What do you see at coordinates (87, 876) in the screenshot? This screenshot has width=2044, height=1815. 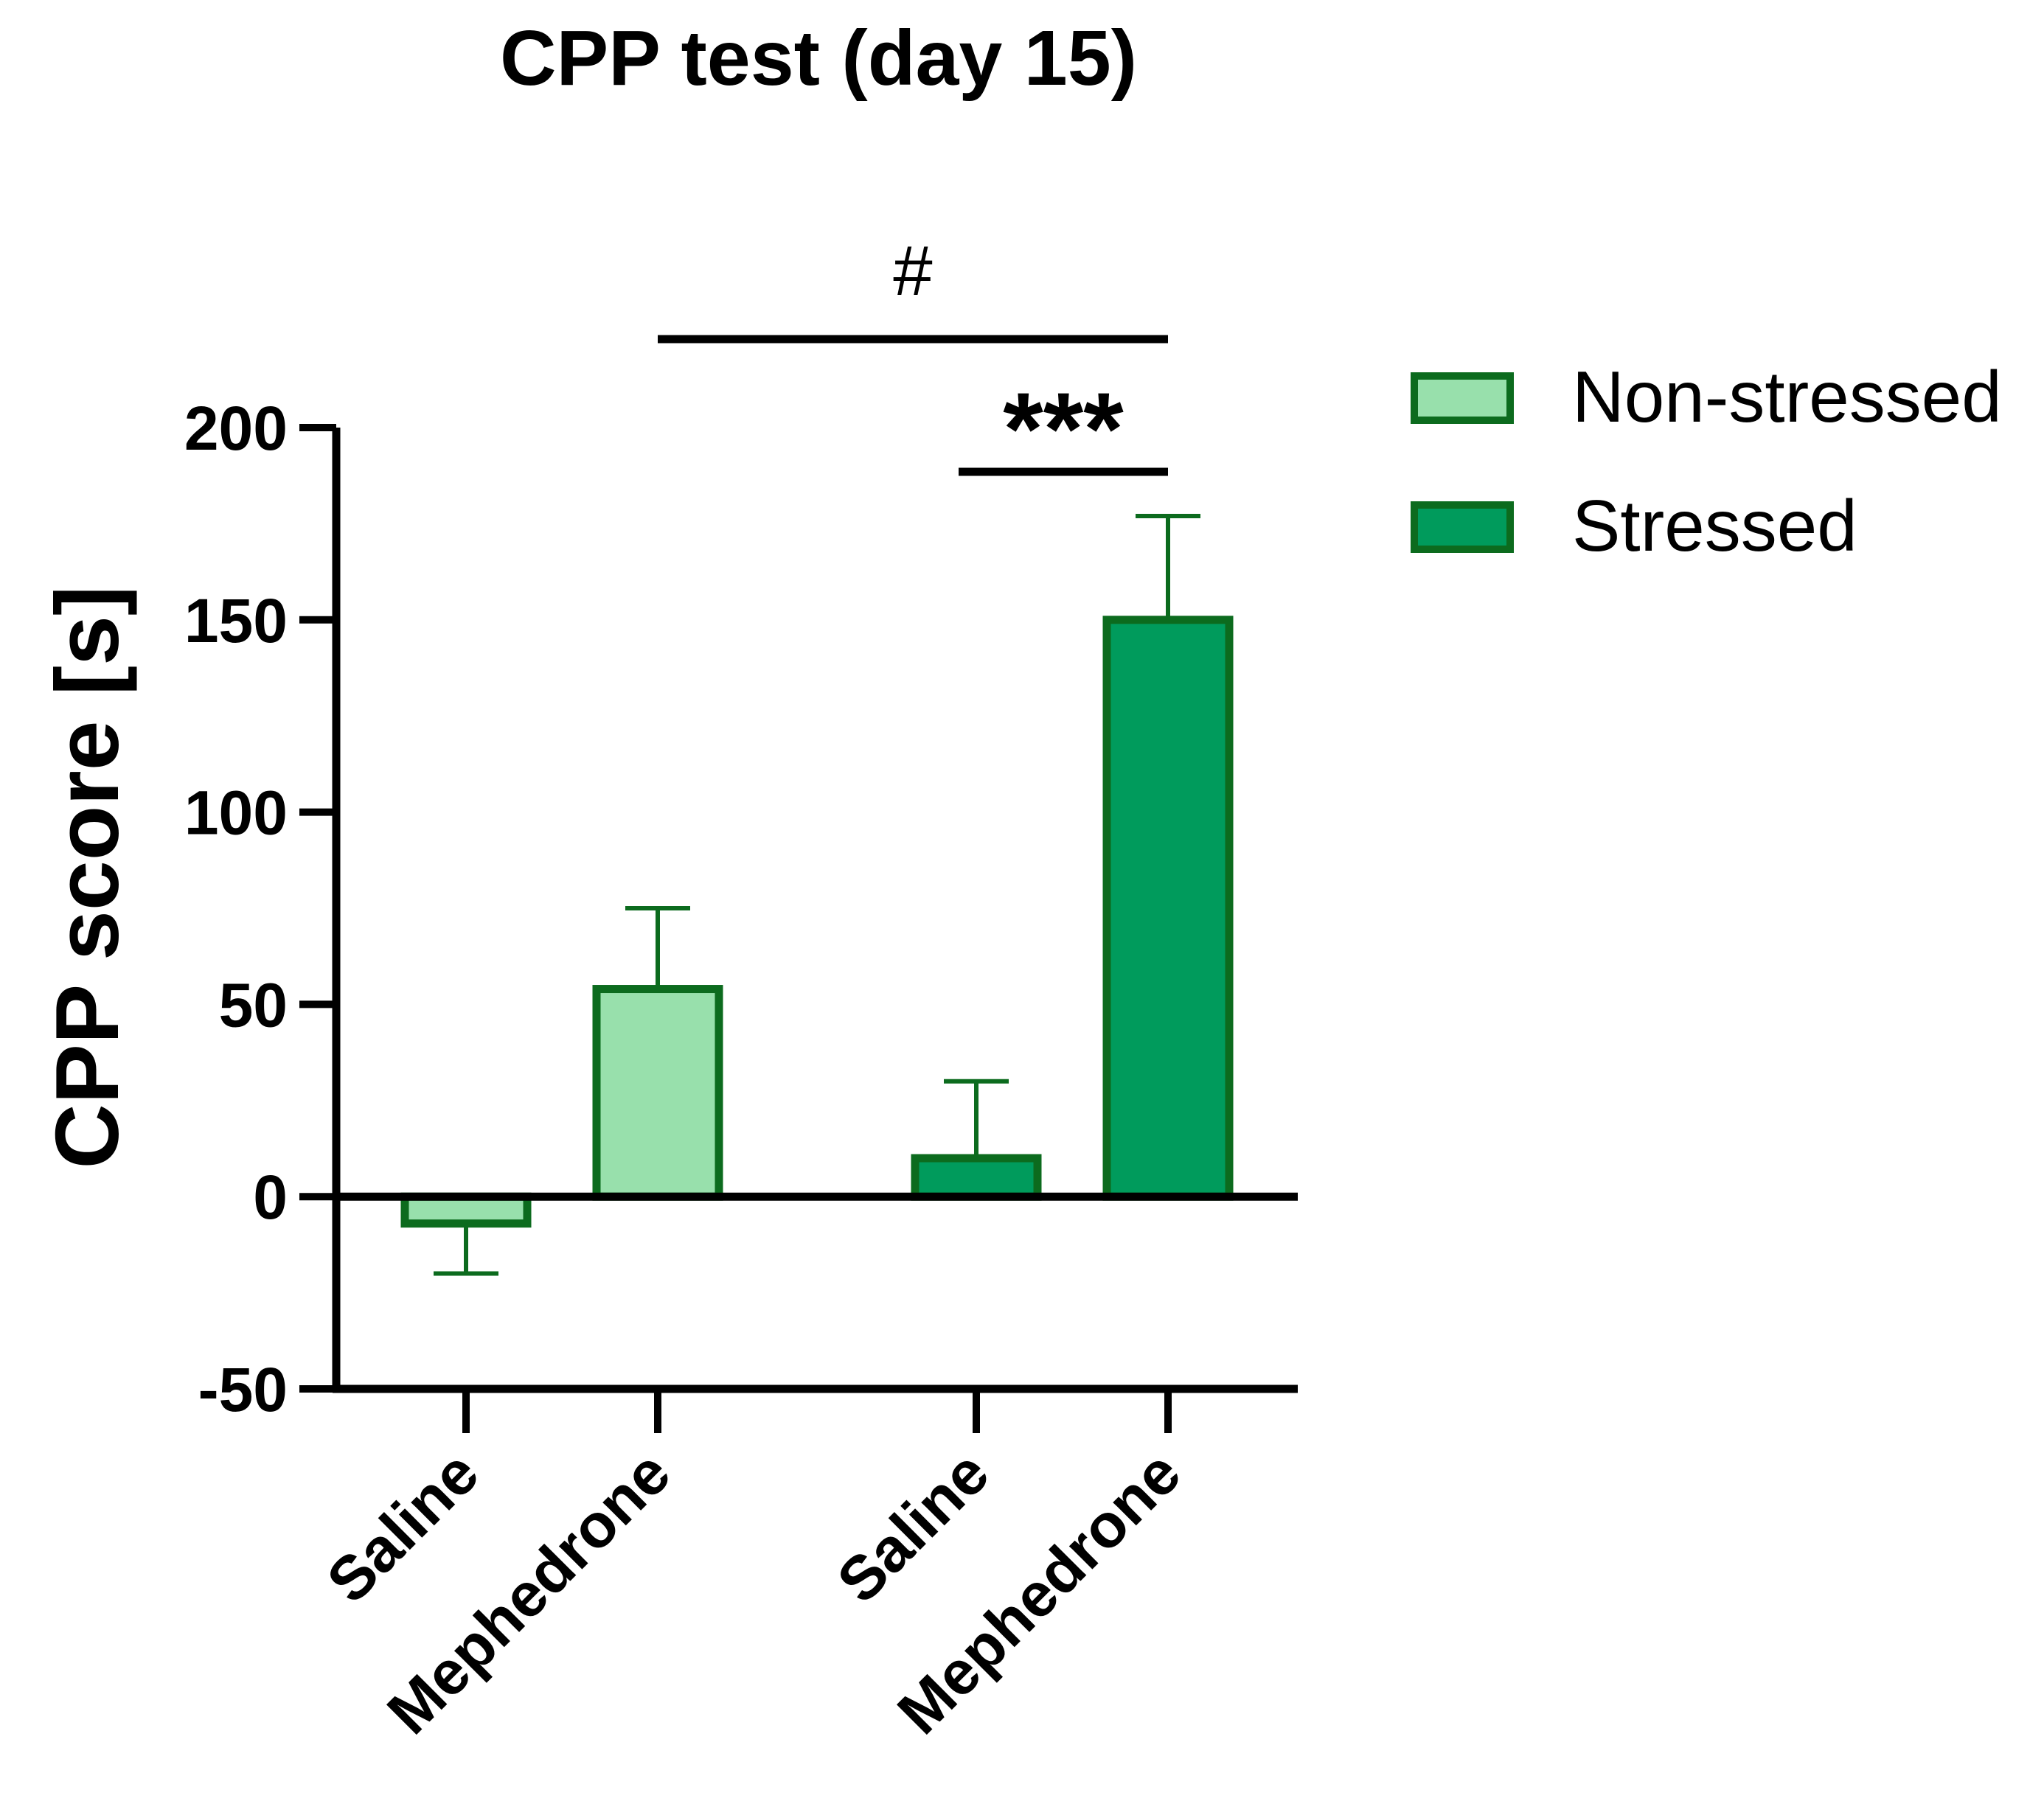 I see `y-axis-label: CPP score [s]` at bounding box center [87, 876].